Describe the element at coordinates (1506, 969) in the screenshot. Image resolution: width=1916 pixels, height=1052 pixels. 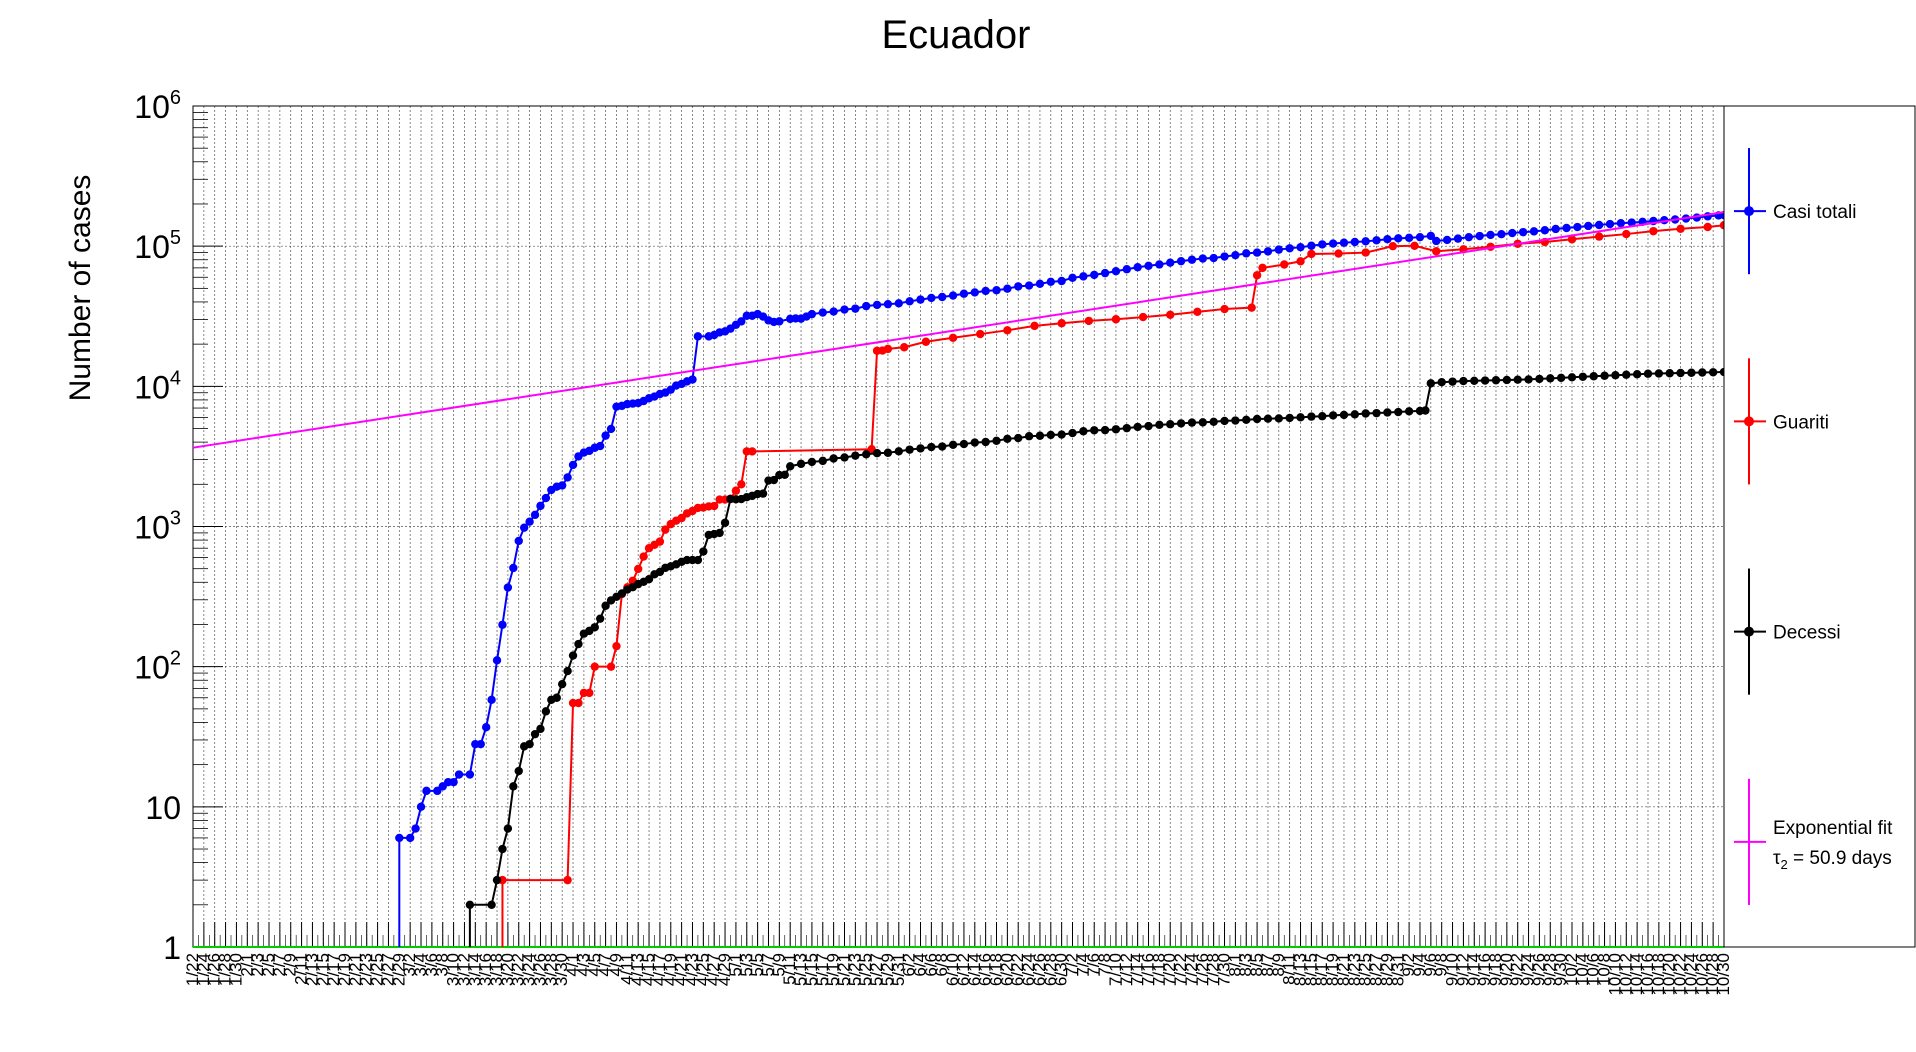
I see `x-tick-label: 9/20` at that location.